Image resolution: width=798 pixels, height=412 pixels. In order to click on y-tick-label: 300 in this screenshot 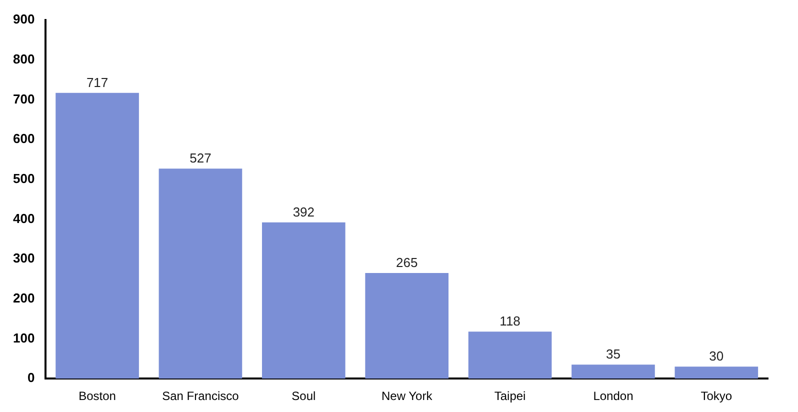, I will do `click(23, 258)`.